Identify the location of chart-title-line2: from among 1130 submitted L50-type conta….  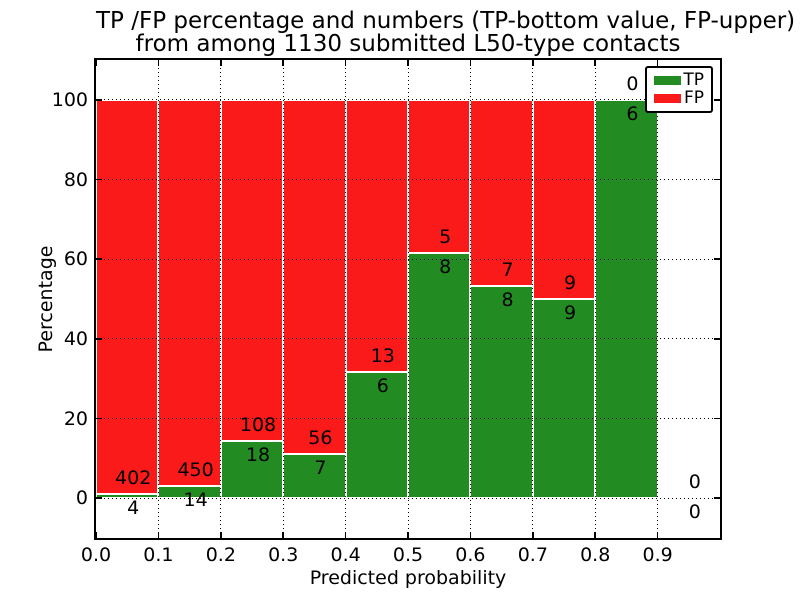
(408, 44).